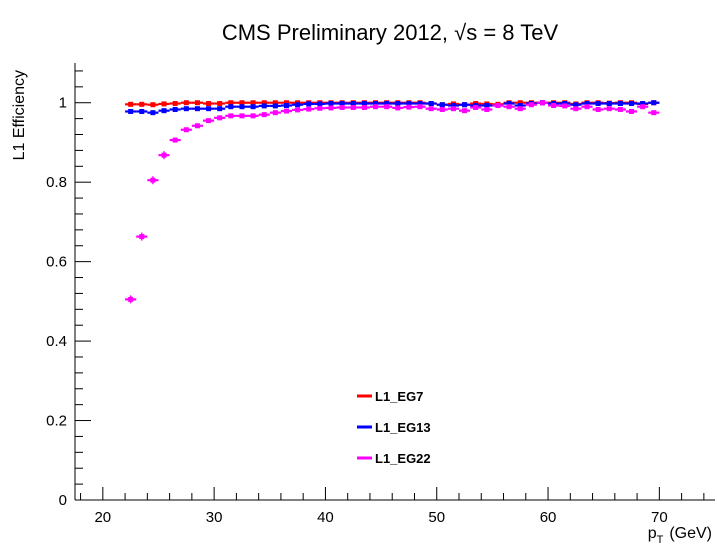  I want to click on series-l1-eg13, so click(392, 108).